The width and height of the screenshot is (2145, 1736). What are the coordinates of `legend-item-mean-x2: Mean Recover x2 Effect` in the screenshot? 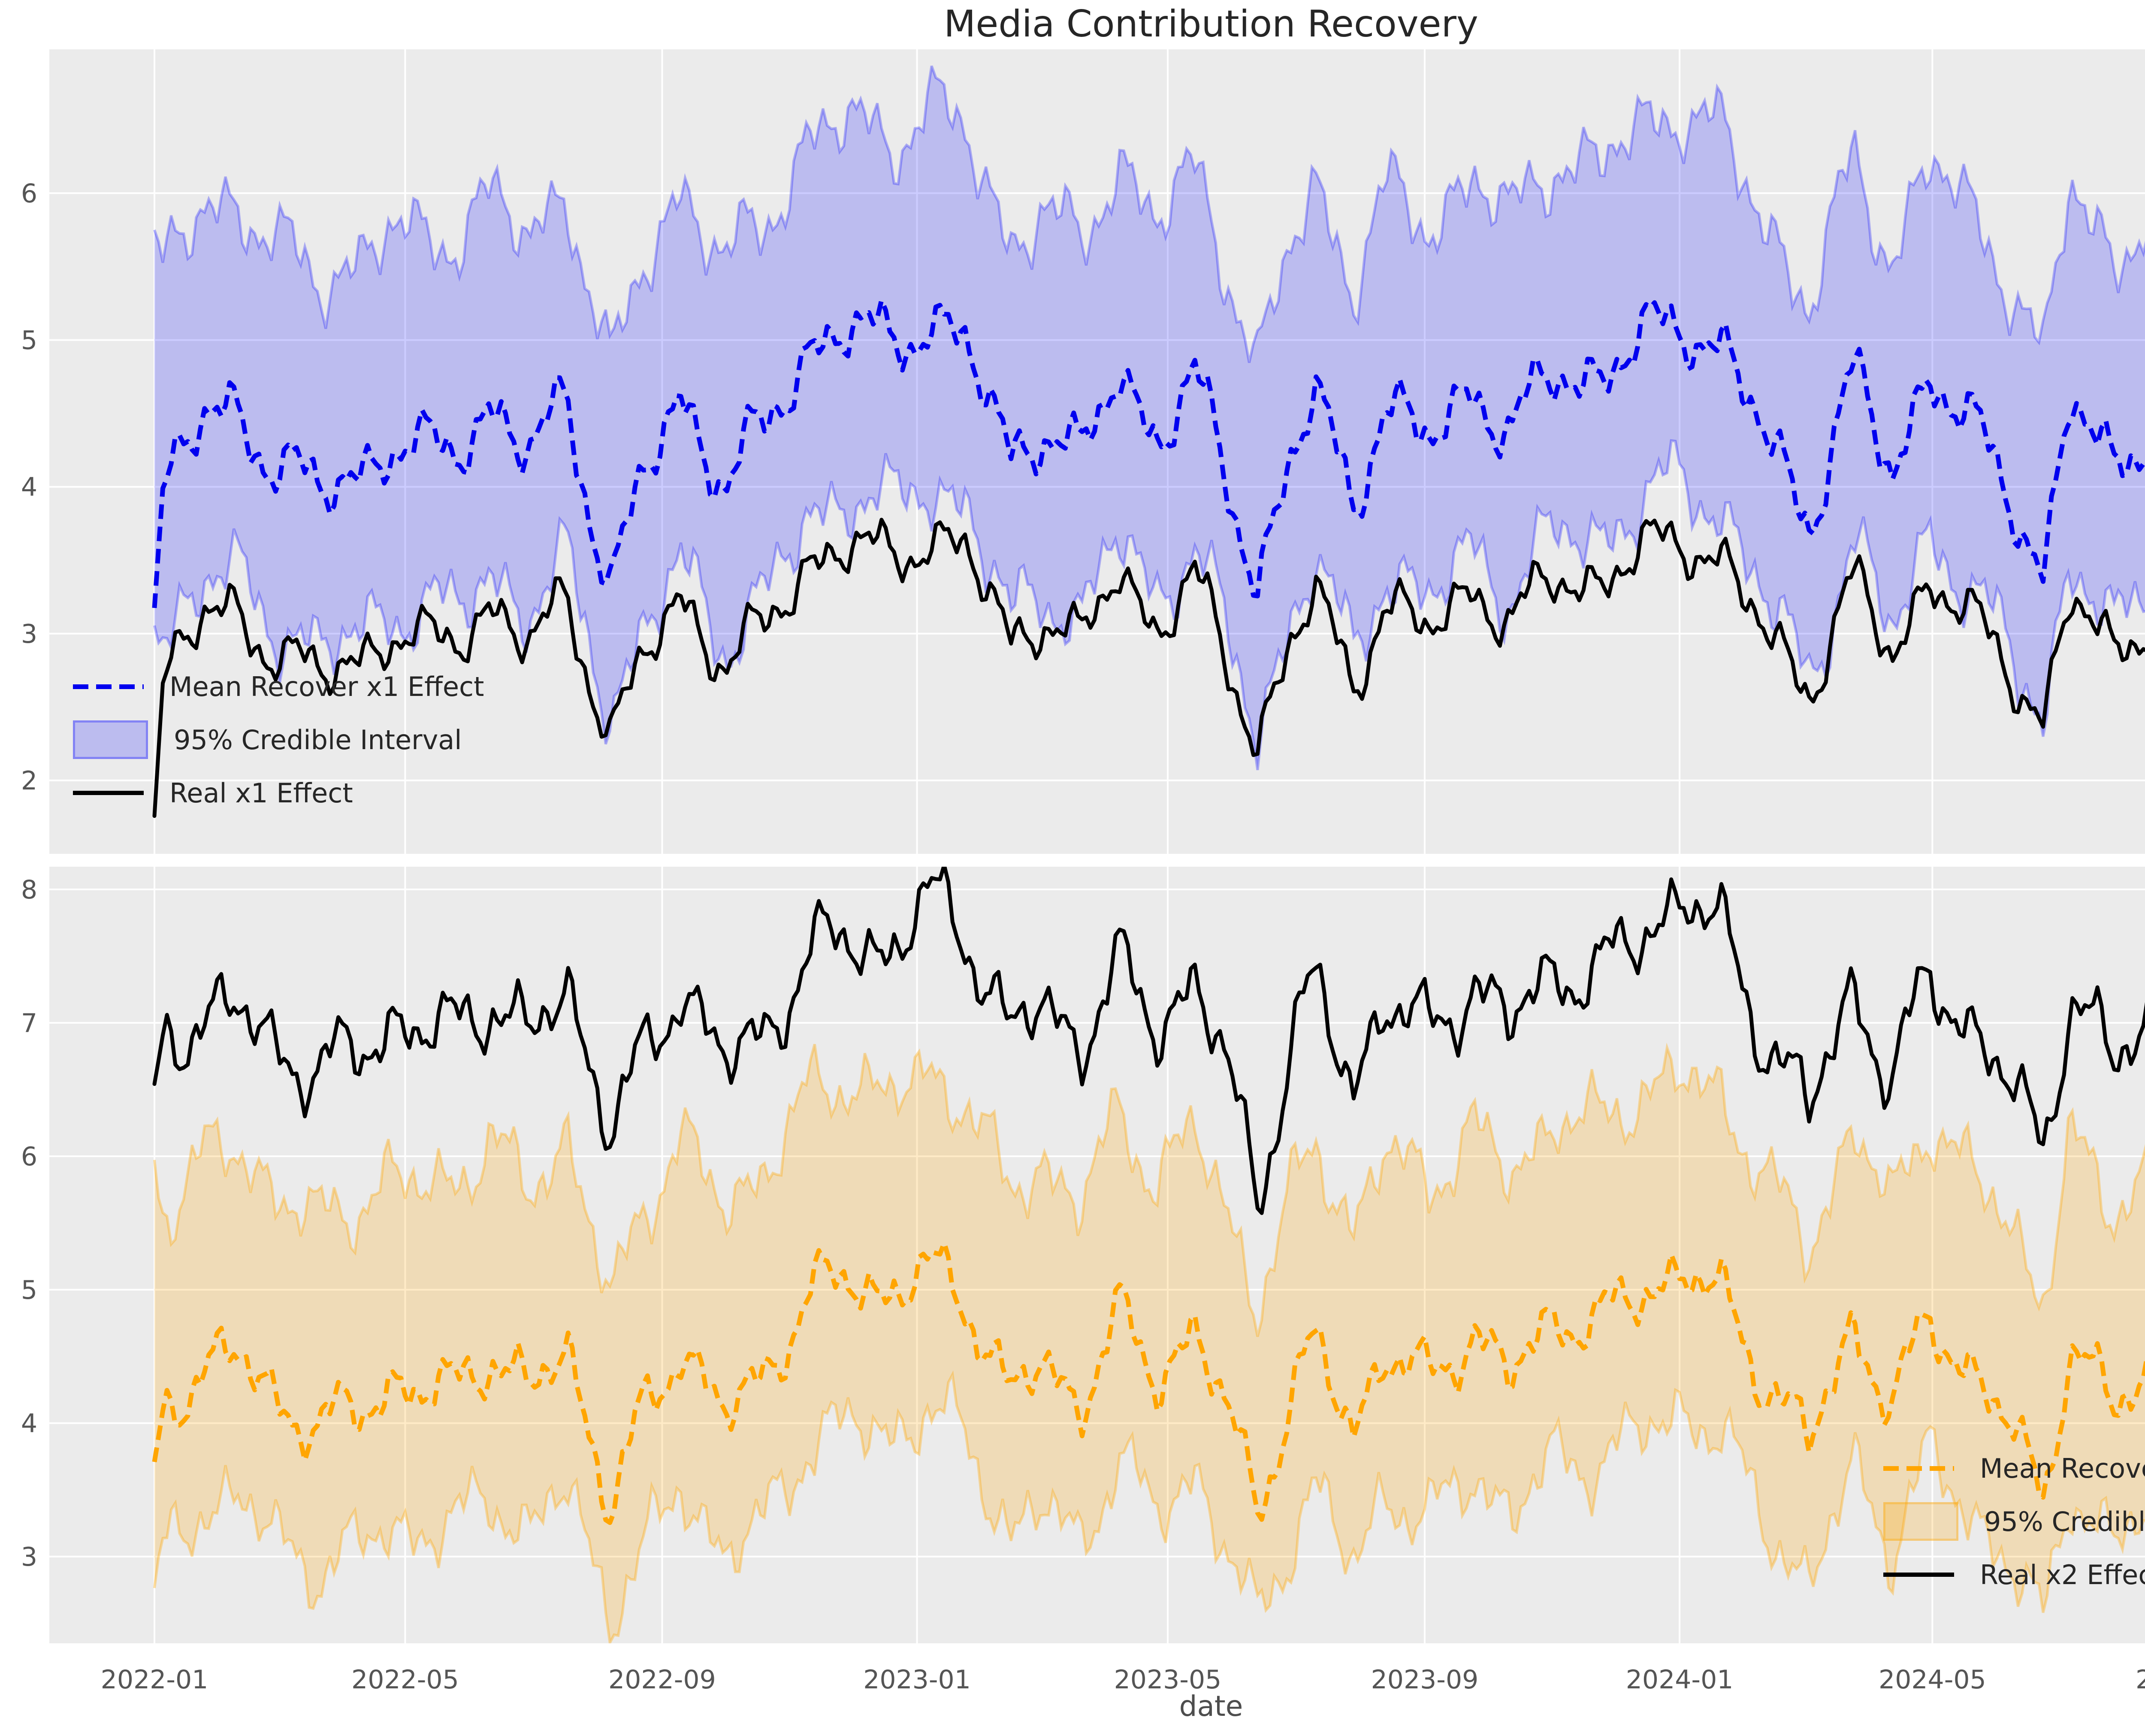 It's located at (2014, 1468).